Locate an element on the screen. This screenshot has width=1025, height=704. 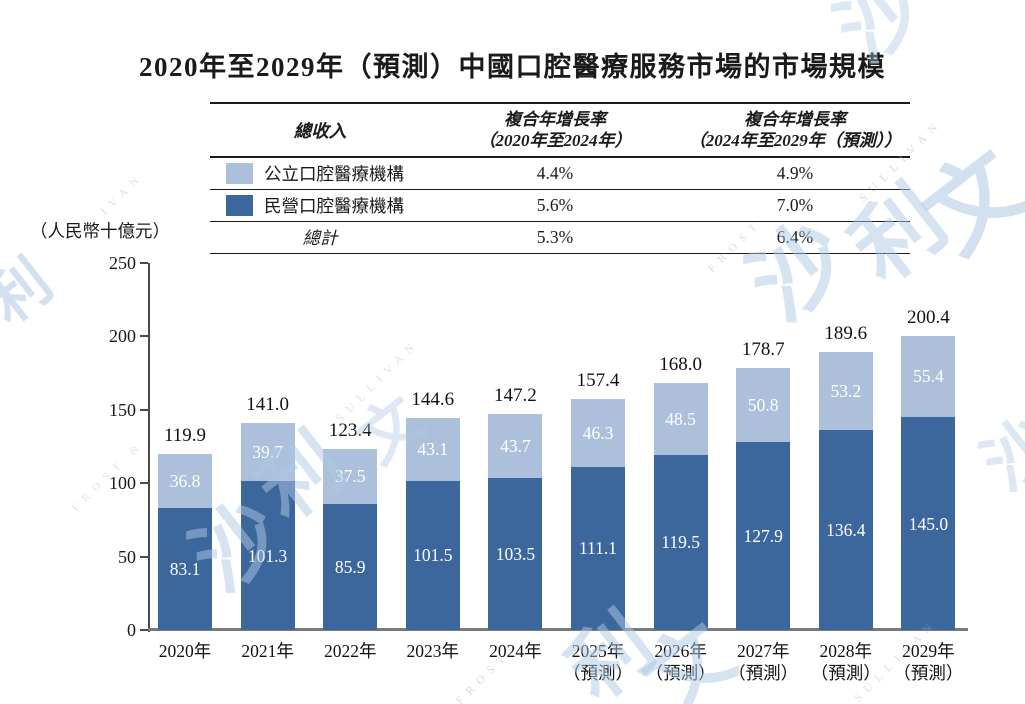
header-cagr-2024-2029-line2: （2024年至2029年（預測）） is located at coordinates (795, 140).